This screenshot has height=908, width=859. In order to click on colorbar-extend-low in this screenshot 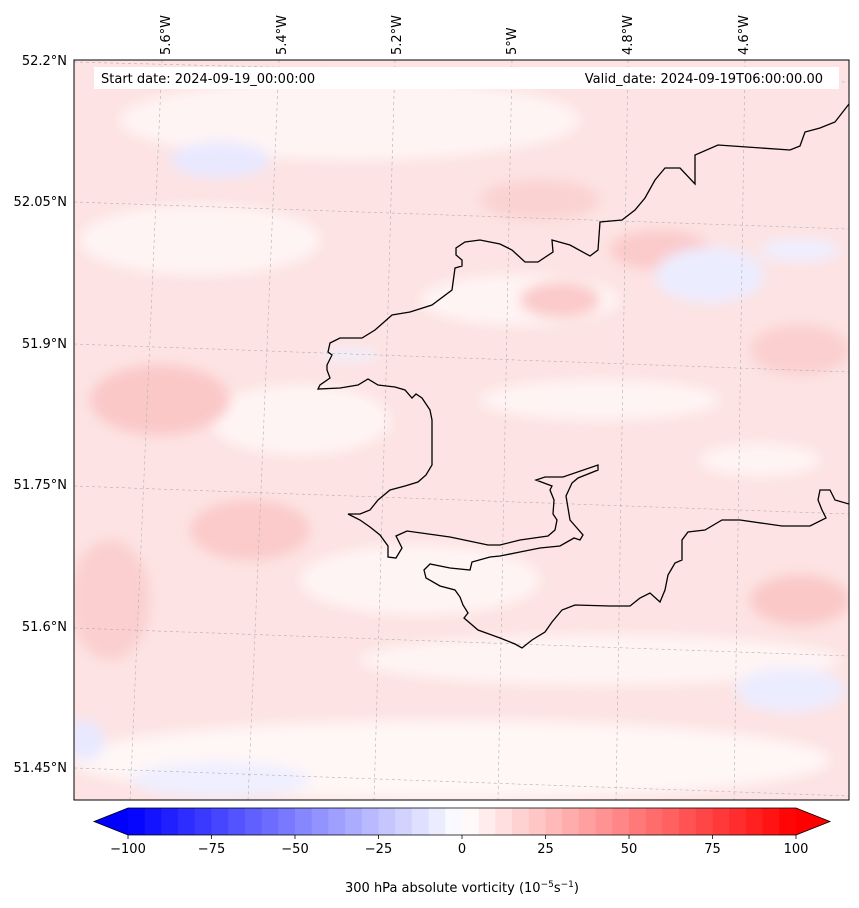, I will do `click(111, 821)`.